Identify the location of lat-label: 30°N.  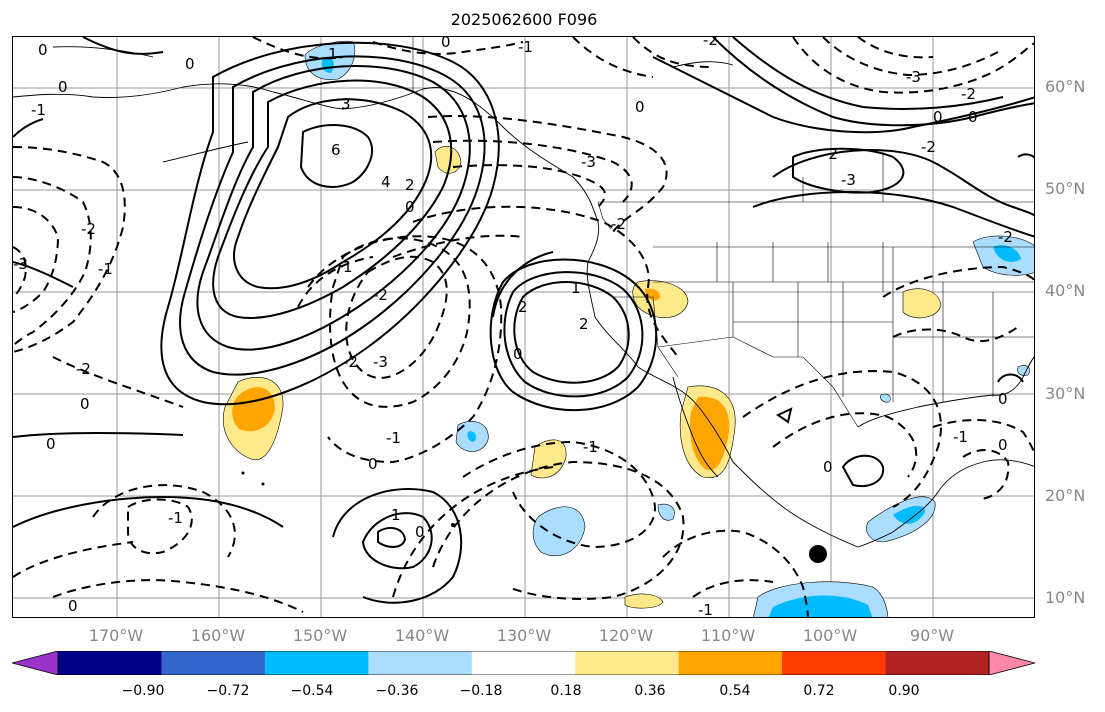
(1065, 393).